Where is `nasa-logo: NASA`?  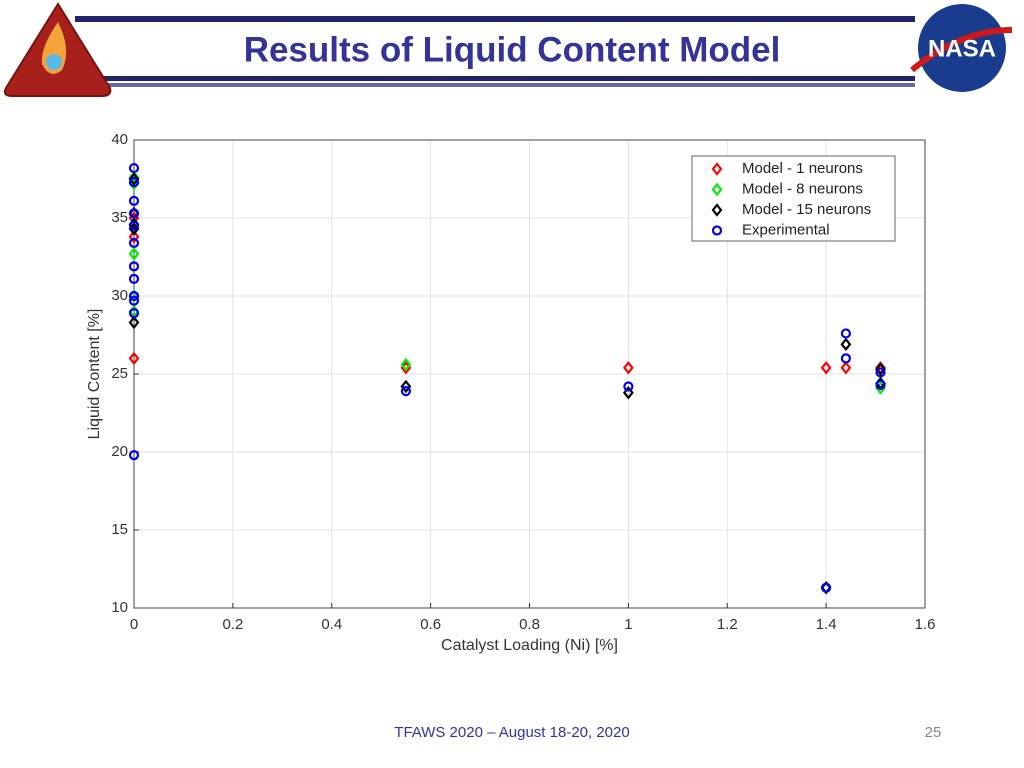
nasa-logo: NASA is located at coordinates (961, 48).